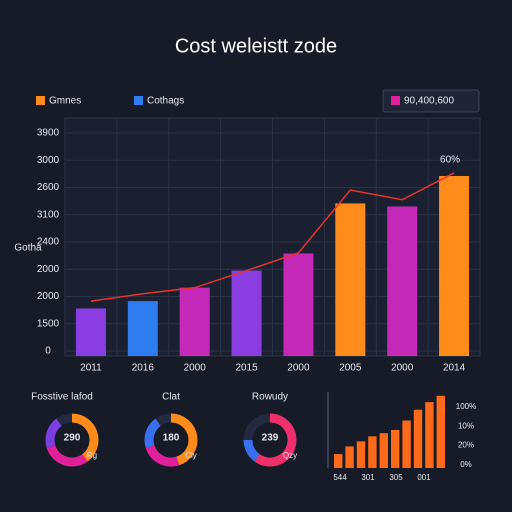  What do you see at coordinates (396, 477) in the screenshot?
I see `x-tick-label: 305` at bounding box center [396, 477].